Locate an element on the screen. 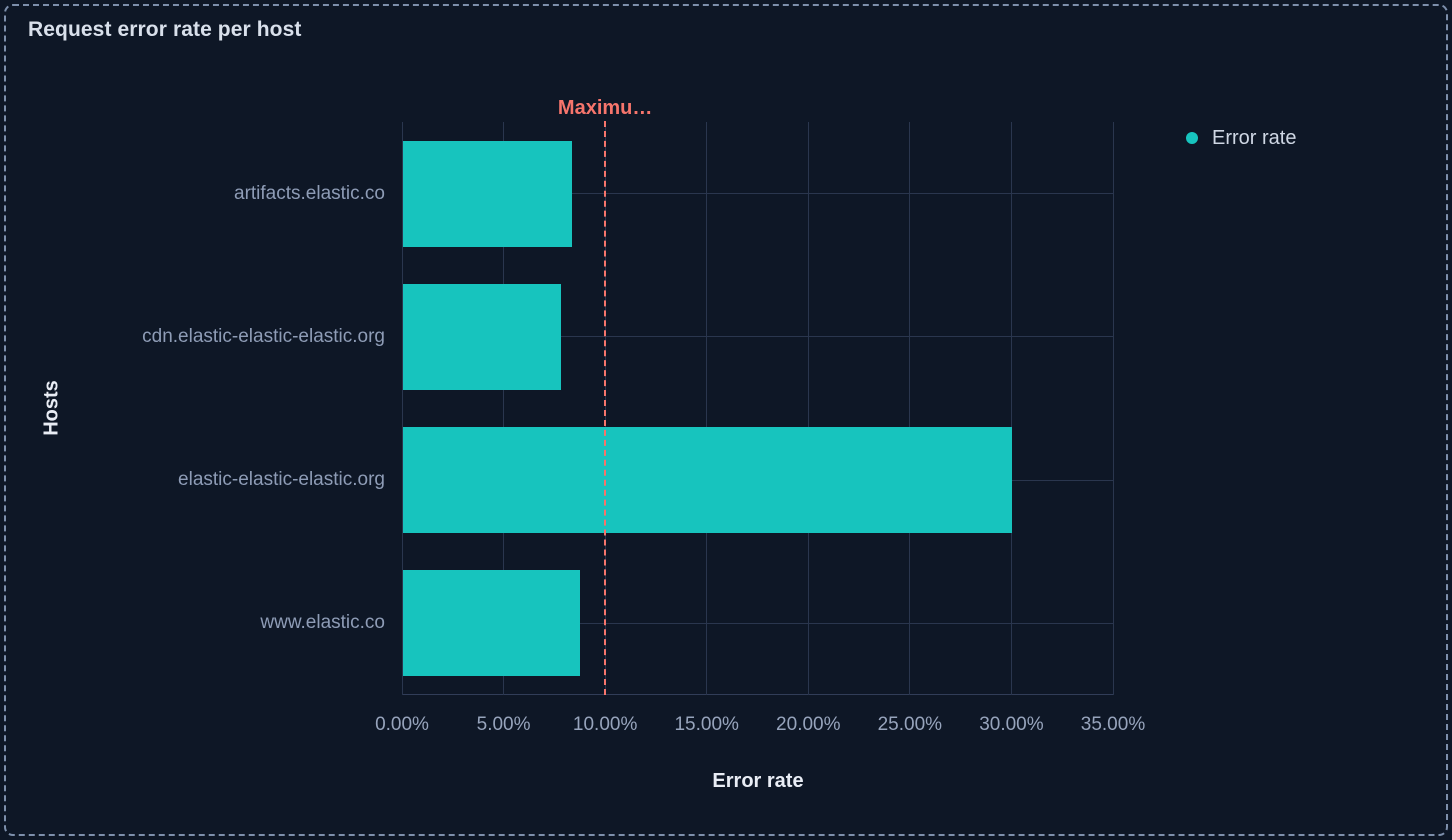  legend: Error rate is located at coordinates (1241, 138).